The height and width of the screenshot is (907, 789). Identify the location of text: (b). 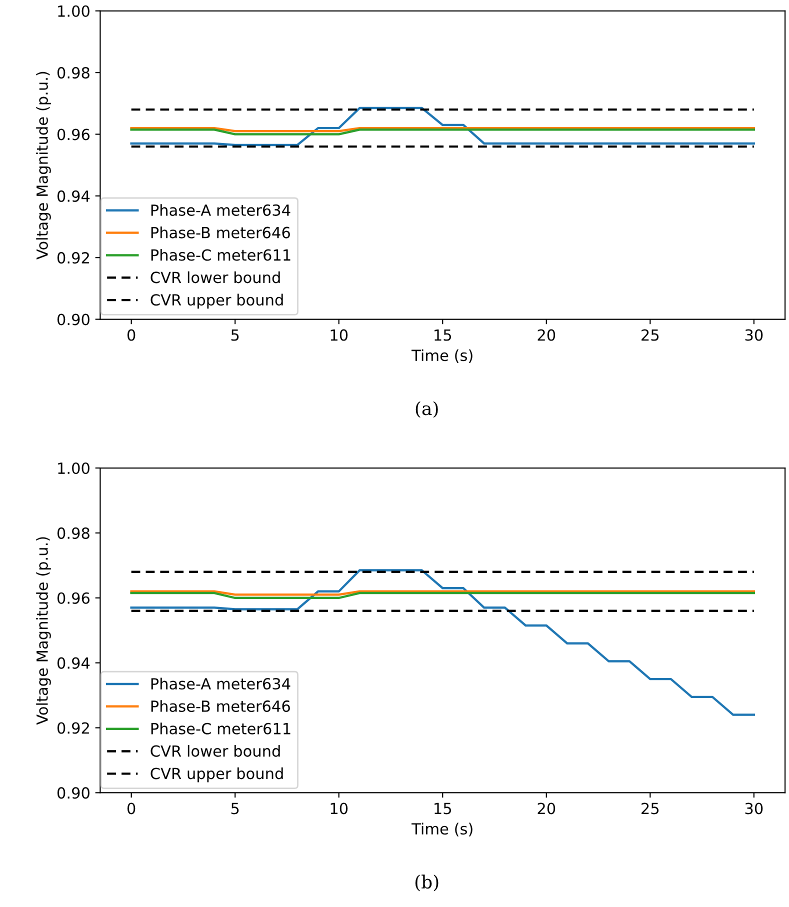
(426, 883).